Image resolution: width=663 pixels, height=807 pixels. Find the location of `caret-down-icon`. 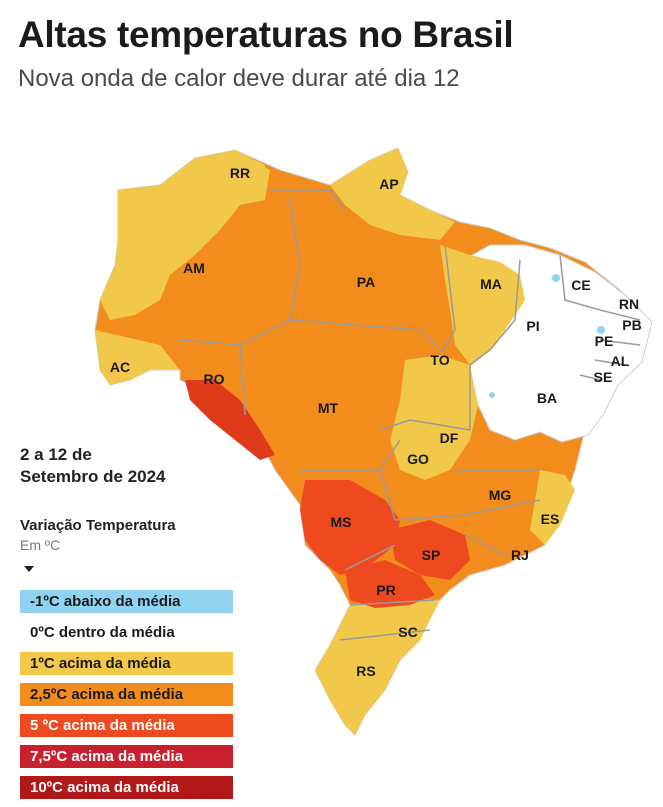

caret-down-icon is located at coordinates (29, 569).